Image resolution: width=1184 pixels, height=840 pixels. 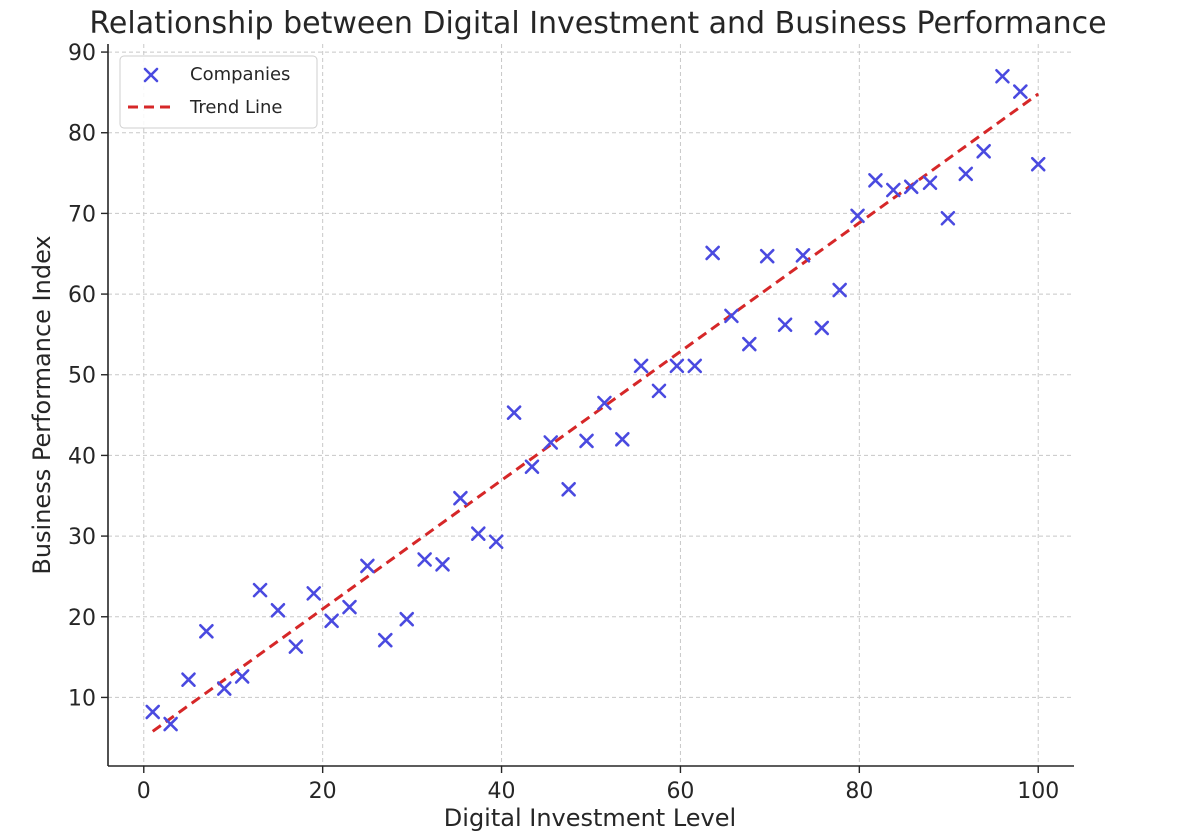 What do you see at coordinates (82, 53) in the screenshot?
I see `y-tick-label: 90` at bounding box center [82, 53].